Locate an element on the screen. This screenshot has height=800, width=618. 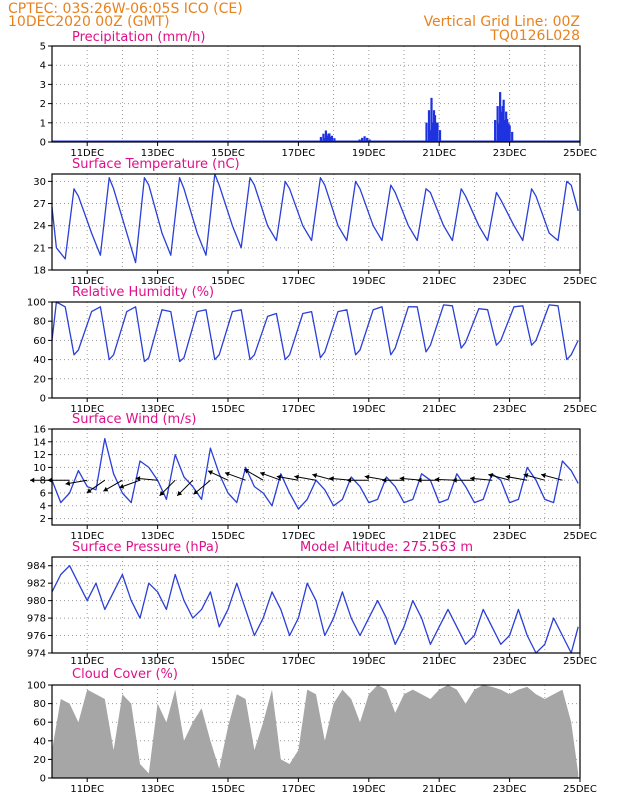
y-tick-label: 18 is located at coordinates (39, 271).